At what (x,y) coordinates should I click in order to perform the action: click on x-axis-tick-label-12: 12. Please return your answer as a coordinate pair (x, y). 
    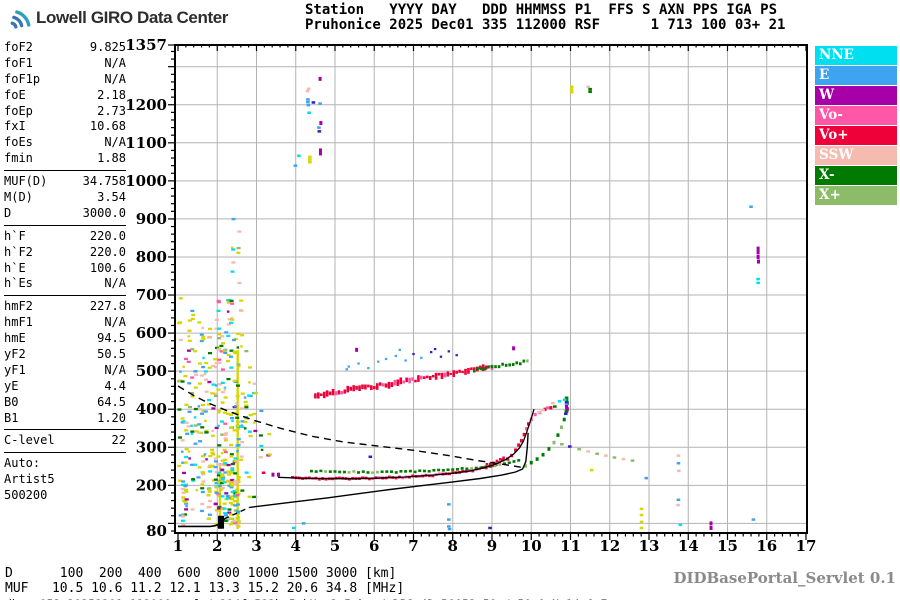
    Looking at the image, I should click on (609, 546).